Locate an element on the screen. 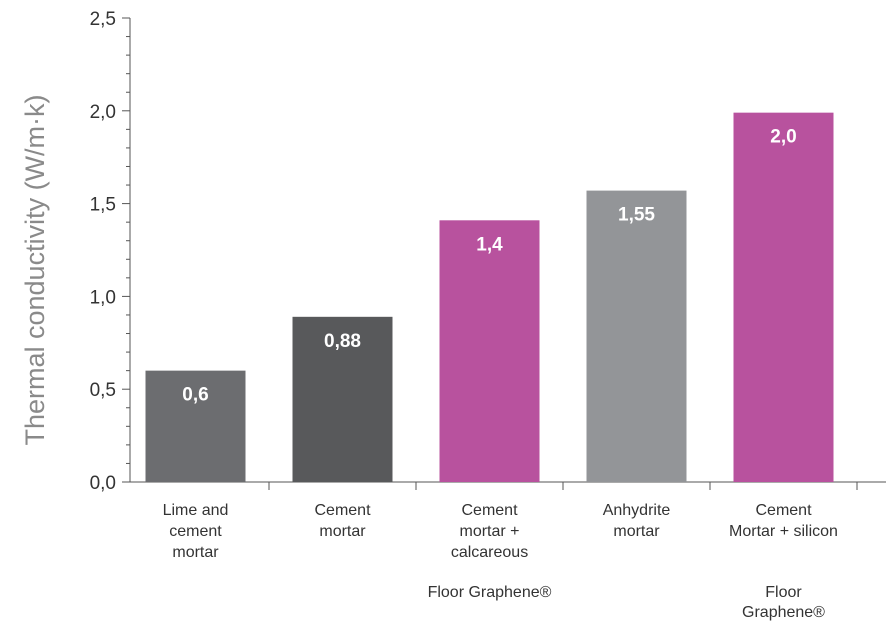 The image size is (886, 624). data-label: 0,6 is located at coordinates (195, 395).